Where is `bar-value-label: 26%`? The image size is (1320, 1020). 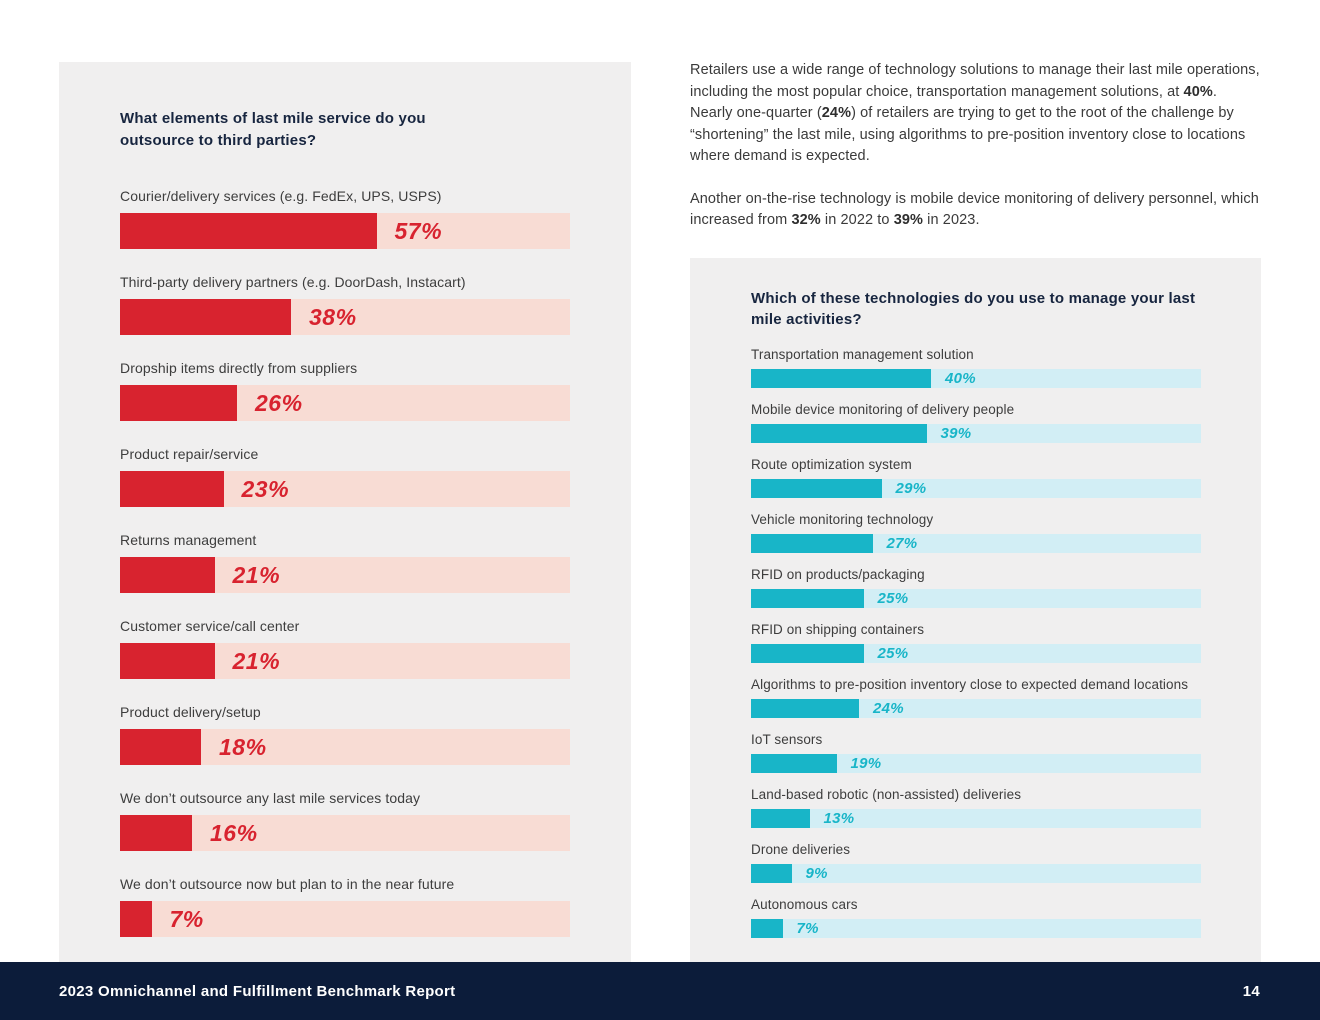 bar-value-label: 26% is located at coordinates (279, 402).